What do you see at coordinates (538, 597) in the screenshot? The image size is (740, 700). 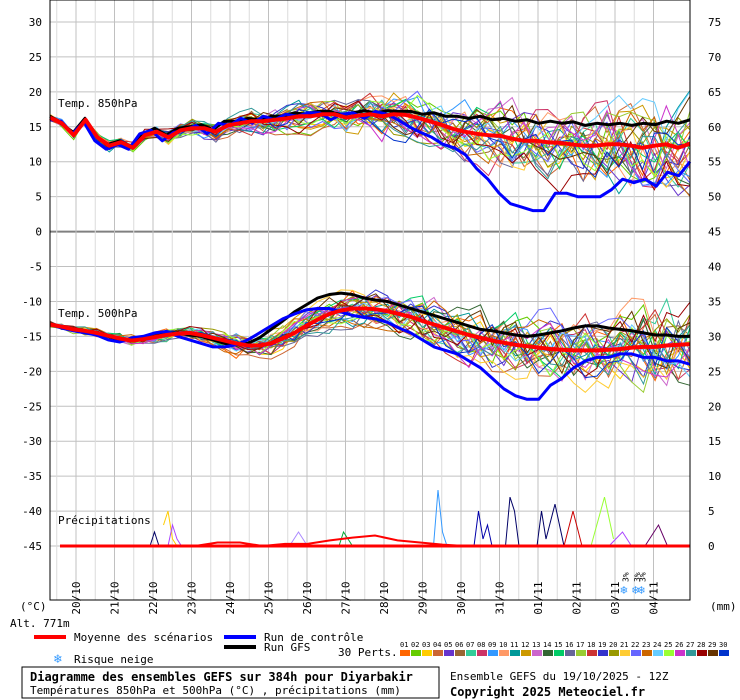 I see `x-tick-label: 01/11` at bounding box center [538, 597].